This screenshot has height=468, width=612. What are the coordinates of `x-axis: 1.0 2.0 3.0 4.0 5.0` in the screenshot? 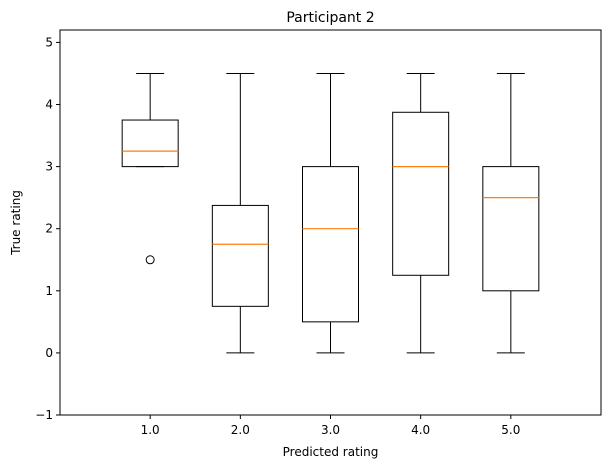 It's located at (330, 426).